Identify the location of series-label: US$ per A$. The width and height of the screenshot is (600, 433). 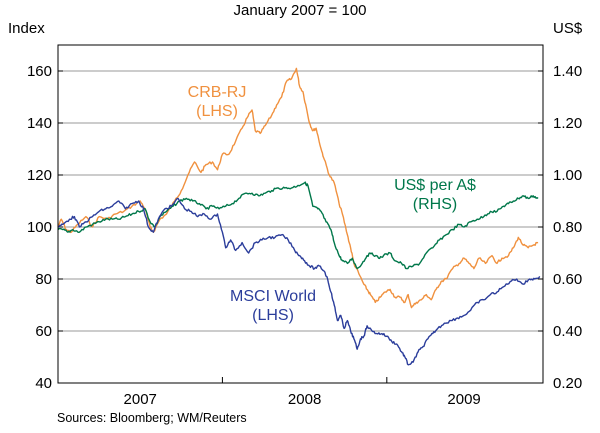
(435, 185).